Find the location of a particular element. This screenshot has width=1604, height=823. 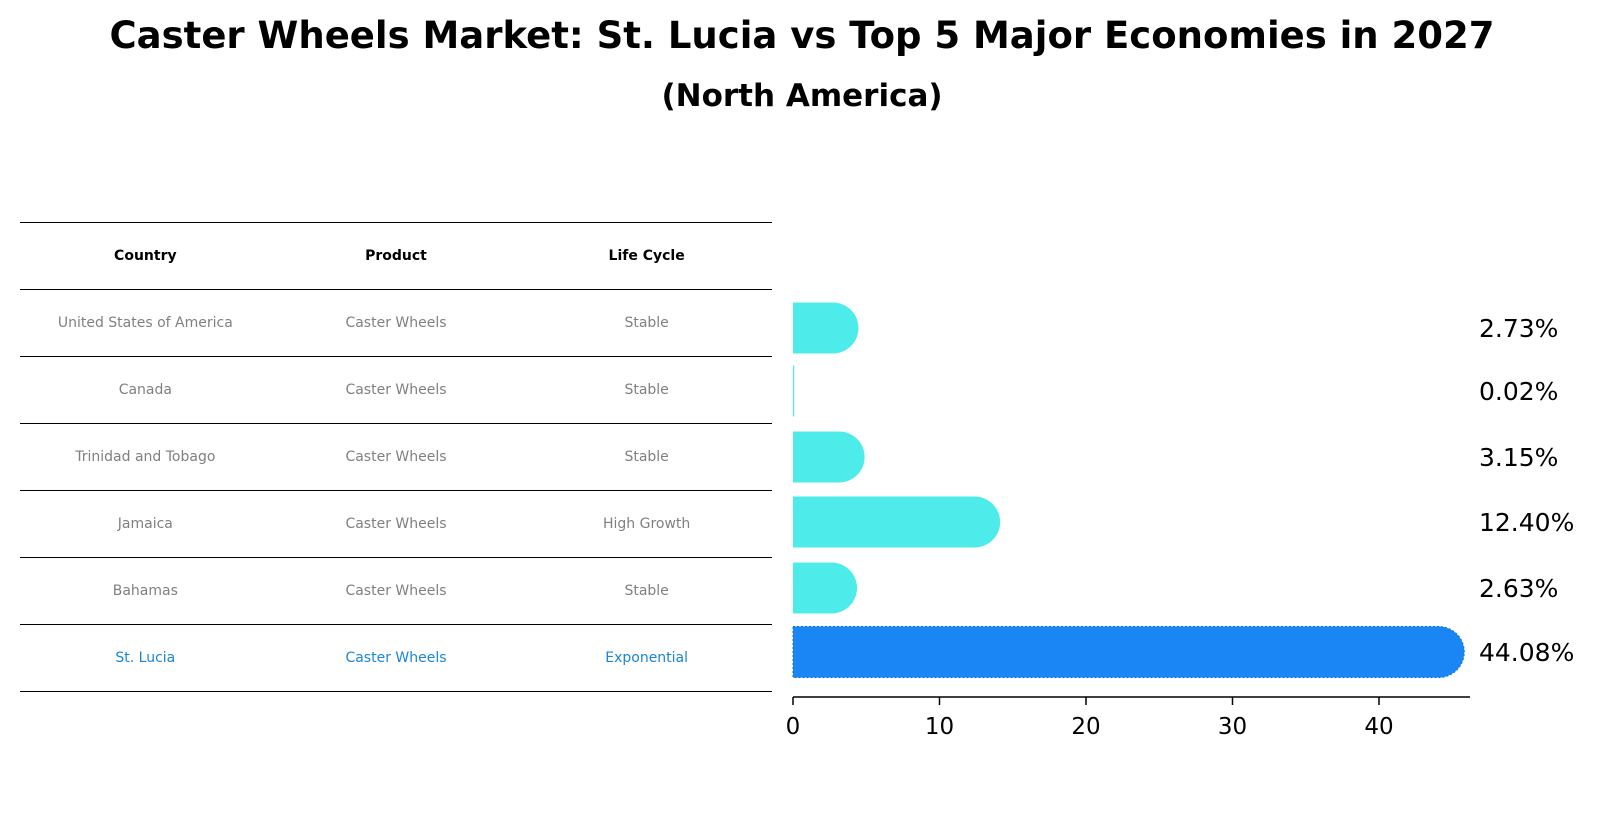

cell-country: Canada is located at coordinates (145, 390).